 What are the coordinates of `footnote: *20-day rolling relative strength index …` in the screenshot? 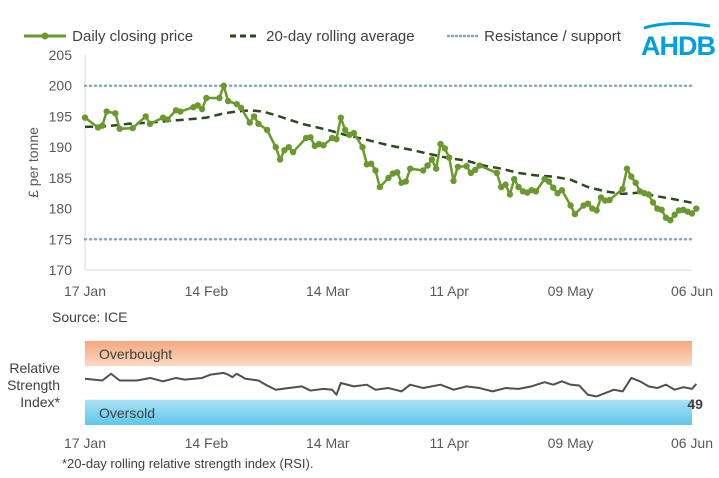 It's located at (187, 463).